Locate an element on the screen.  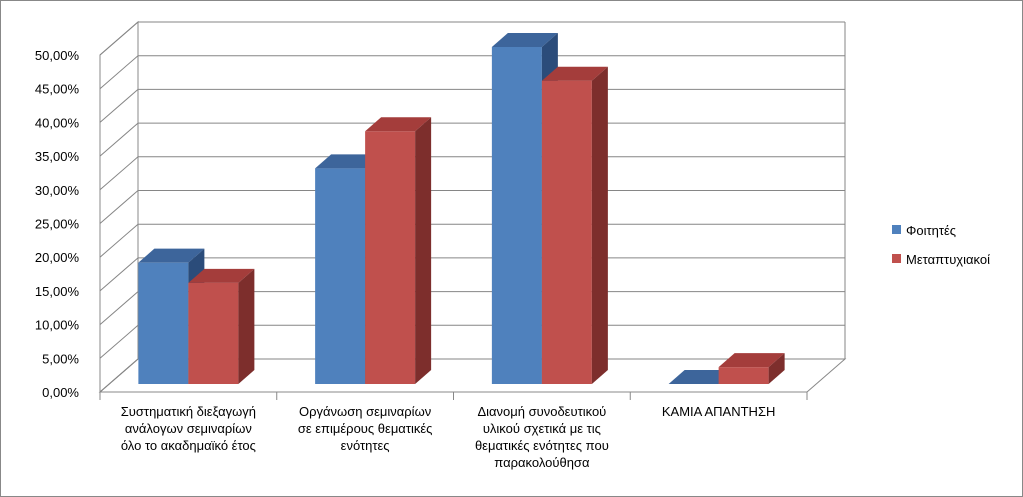
y-tick-label: 45,00% is located at coordinates (57, 89).